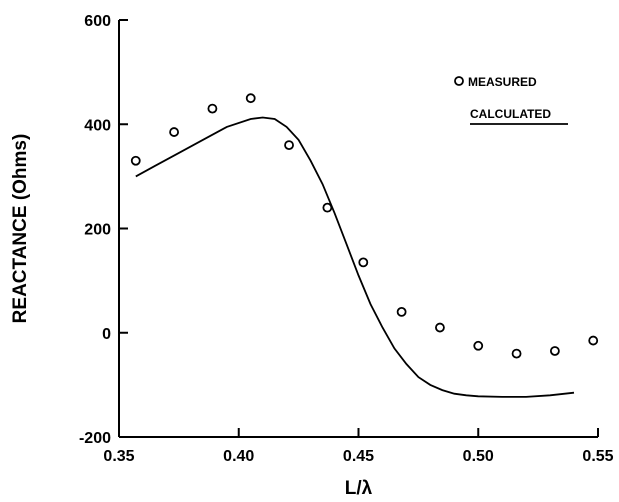  Describe the element at coordinates (359, 488) in the screenshot. I see `x-axis-title: L/λ` at that location.